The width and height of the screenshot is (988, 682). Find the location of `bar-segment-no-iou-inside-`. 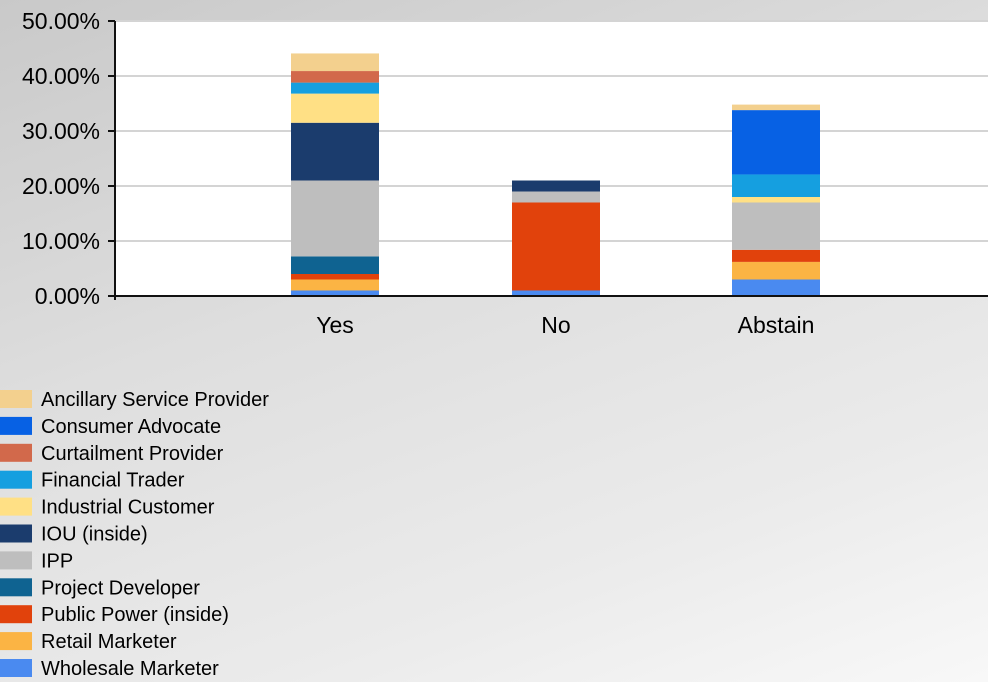

bar-segment-no-iou-inside- is located at coordinates (556, 186).